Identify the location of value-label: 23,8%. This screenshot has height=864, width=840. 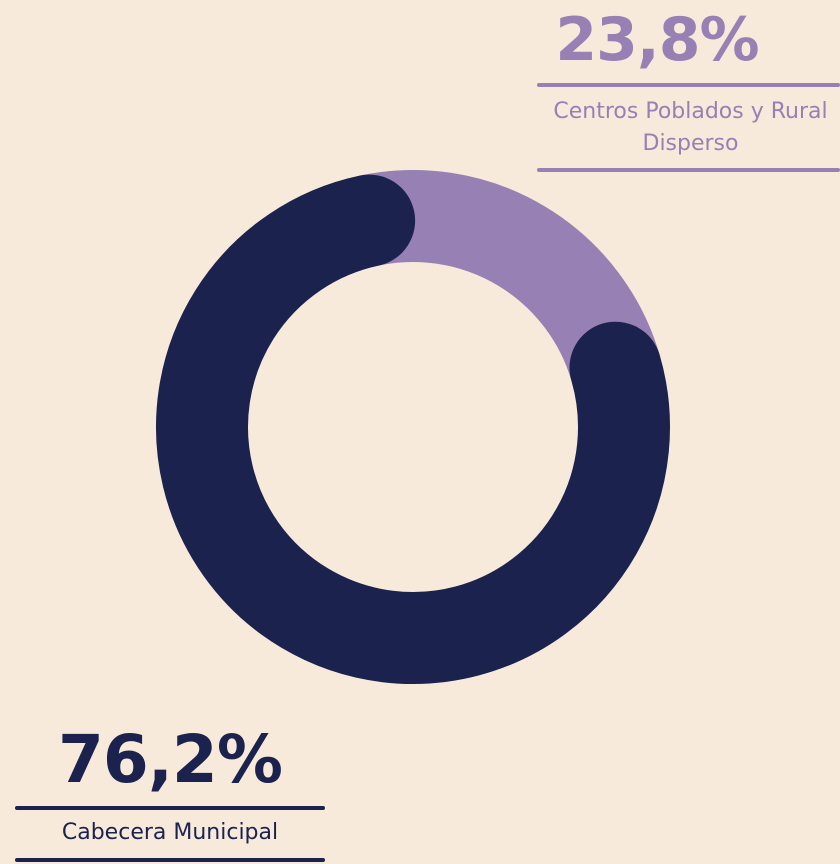
(657, 40).